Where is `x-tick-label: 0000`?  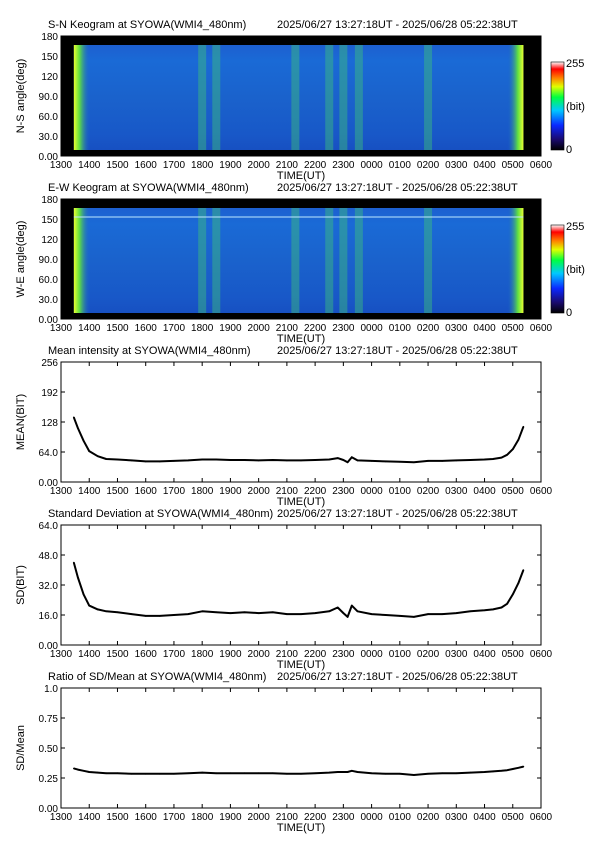
x-tick-label: 0000 is located at coordinates (371, 328).